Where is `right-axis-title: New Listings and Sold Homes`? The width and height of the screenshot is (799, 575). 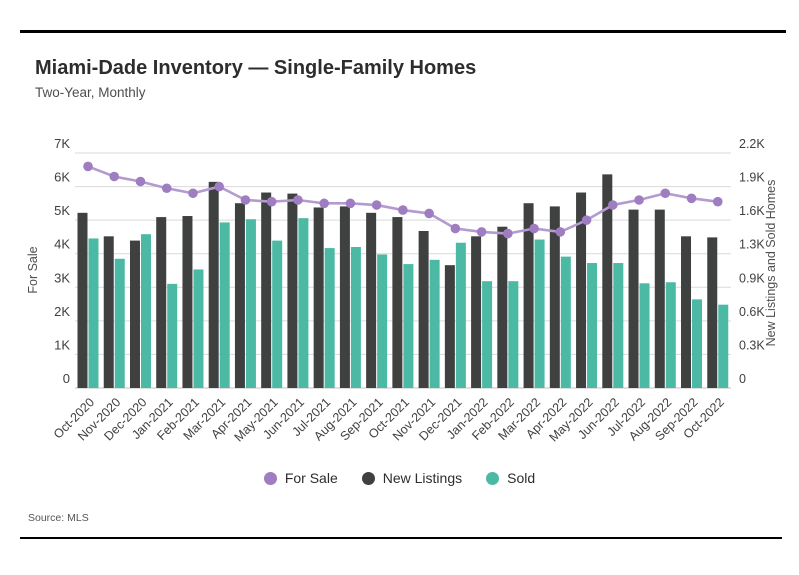
right-axis-title: New Listings and Sold Homes is located at coordinates (771, 263).